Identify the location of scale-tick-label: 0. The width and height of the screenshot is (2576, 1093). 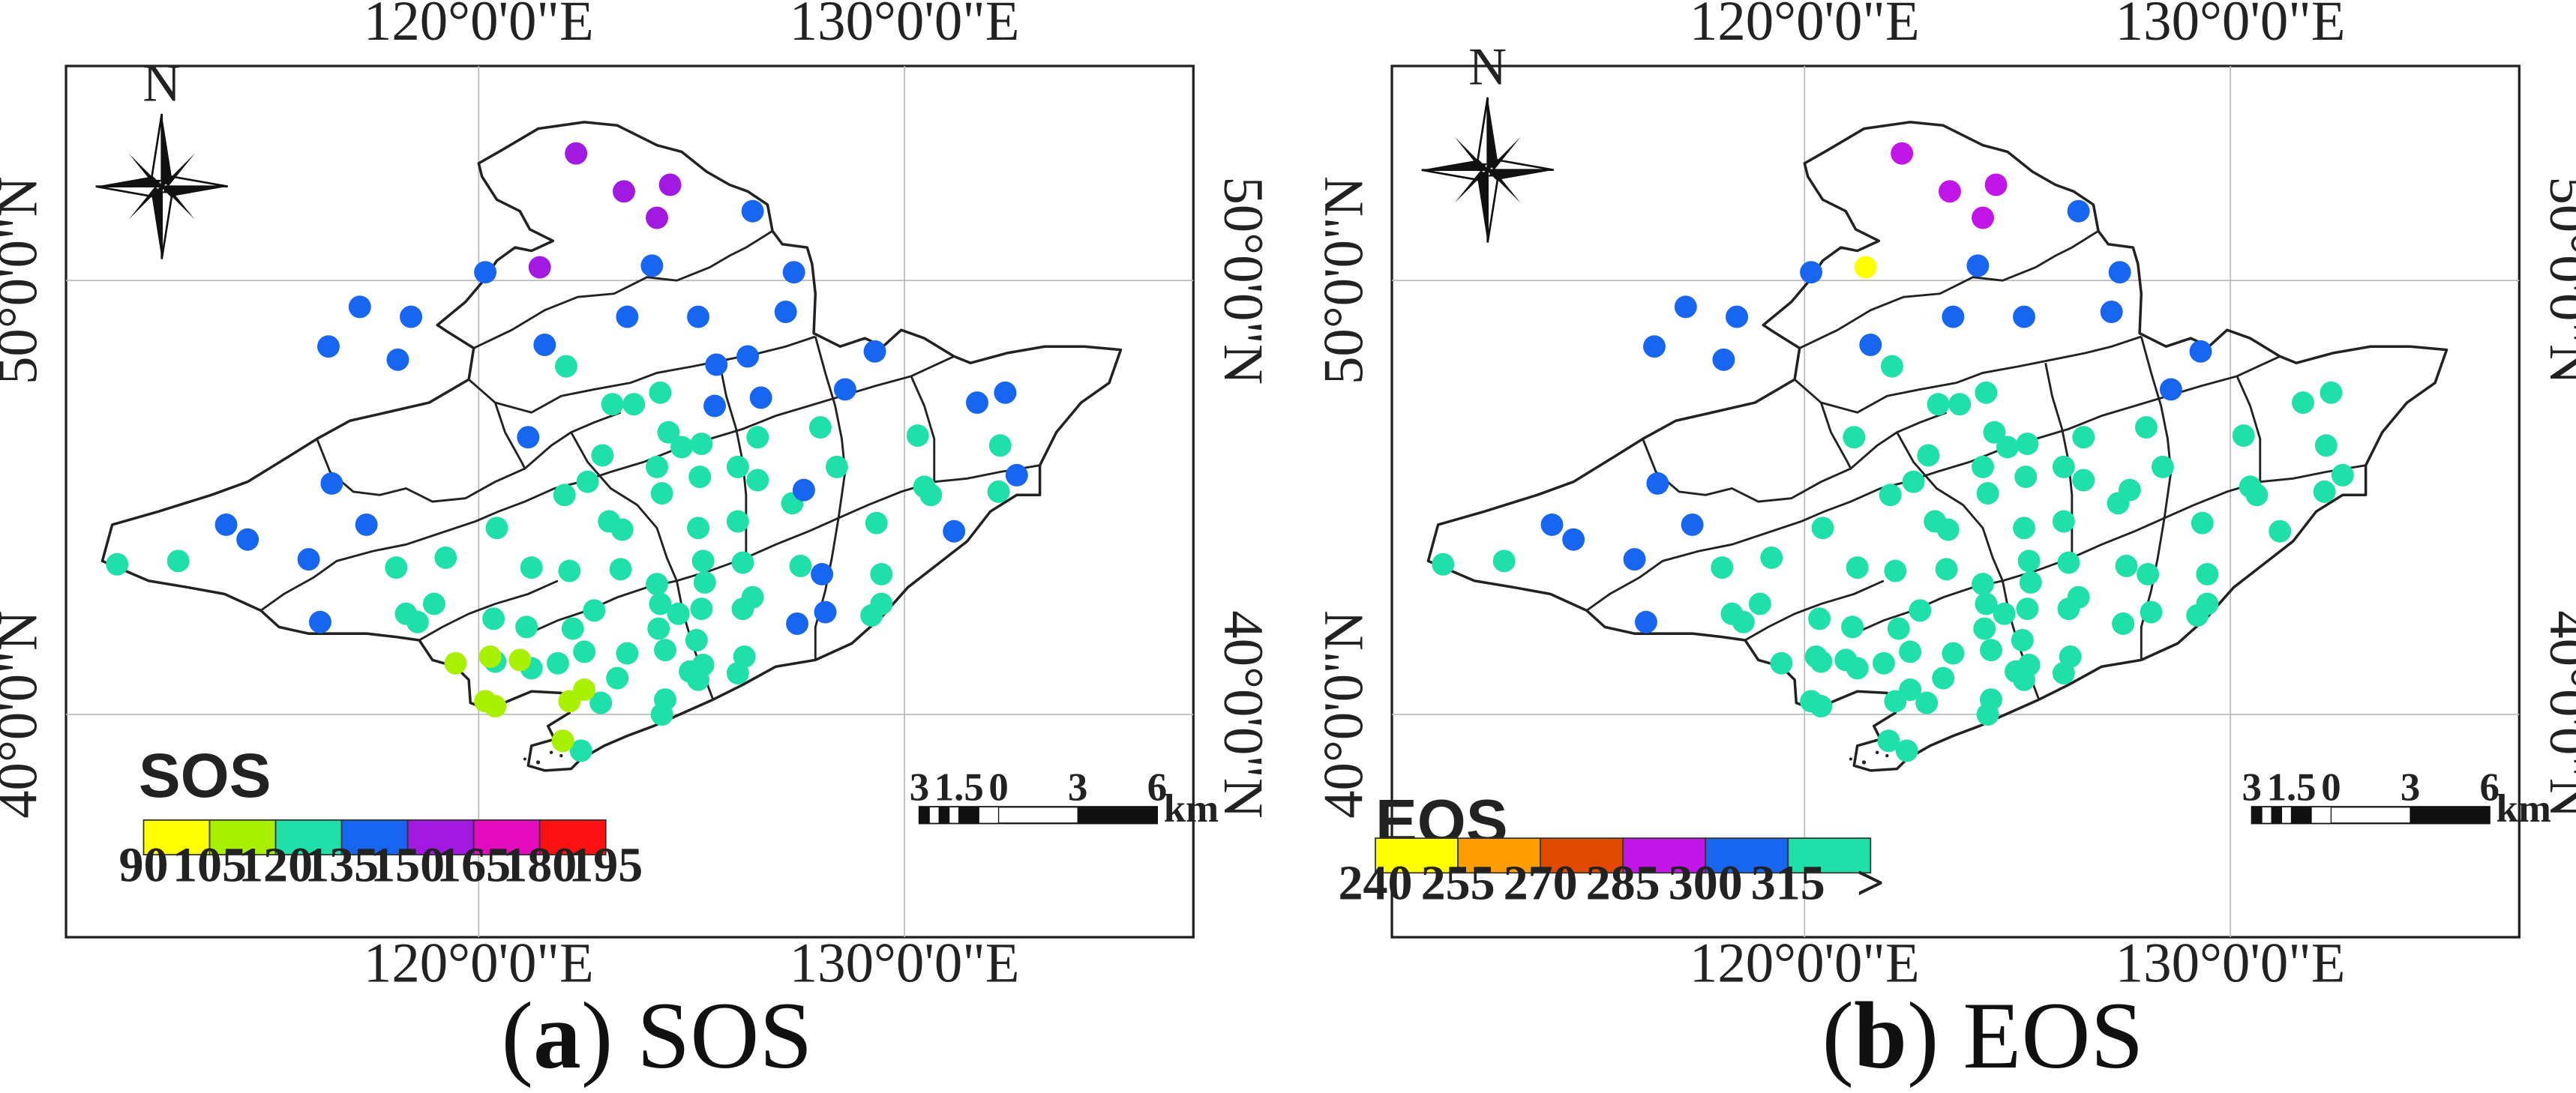
(2331, 787).